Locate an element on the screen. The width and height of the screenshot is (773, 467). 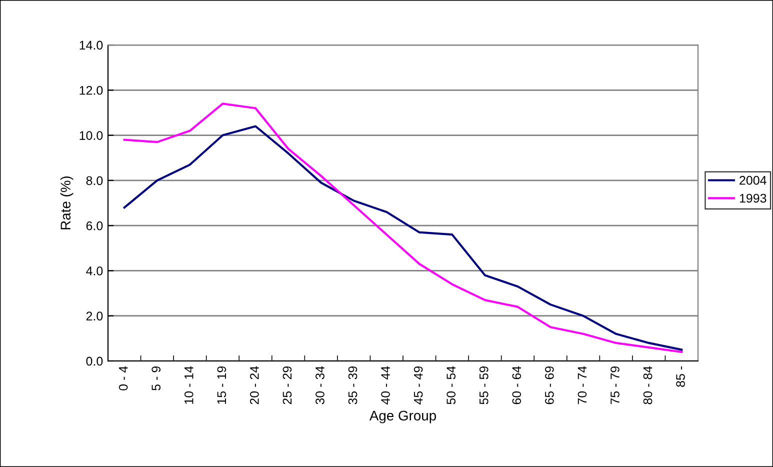
x-tick-label: 60 - 64 is located at coordinates (517, 385).